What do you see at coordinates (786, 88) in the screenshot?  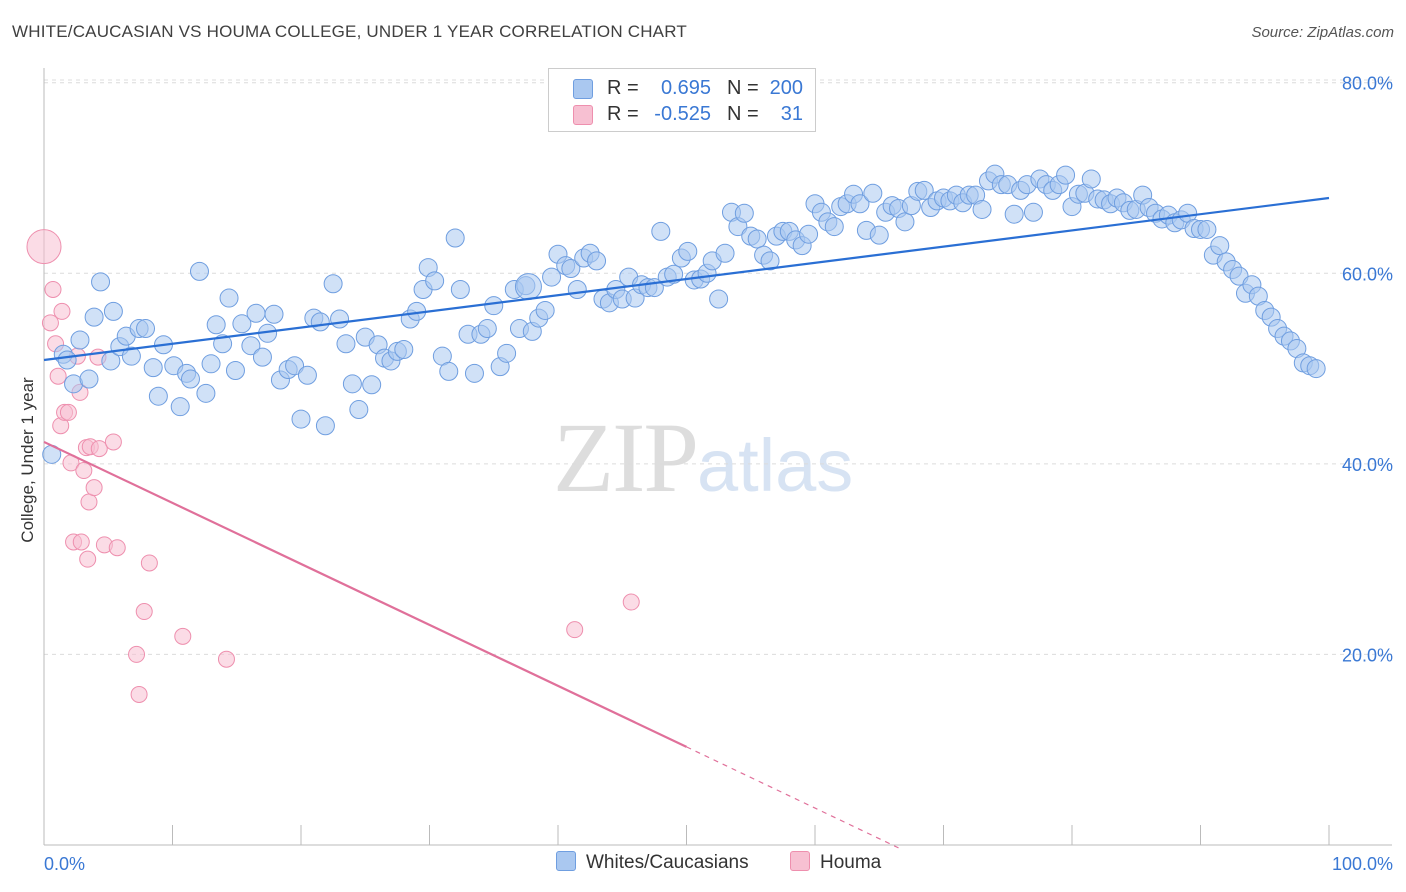 I see `legend-n-value: 200` at bounding box center [786, 88].